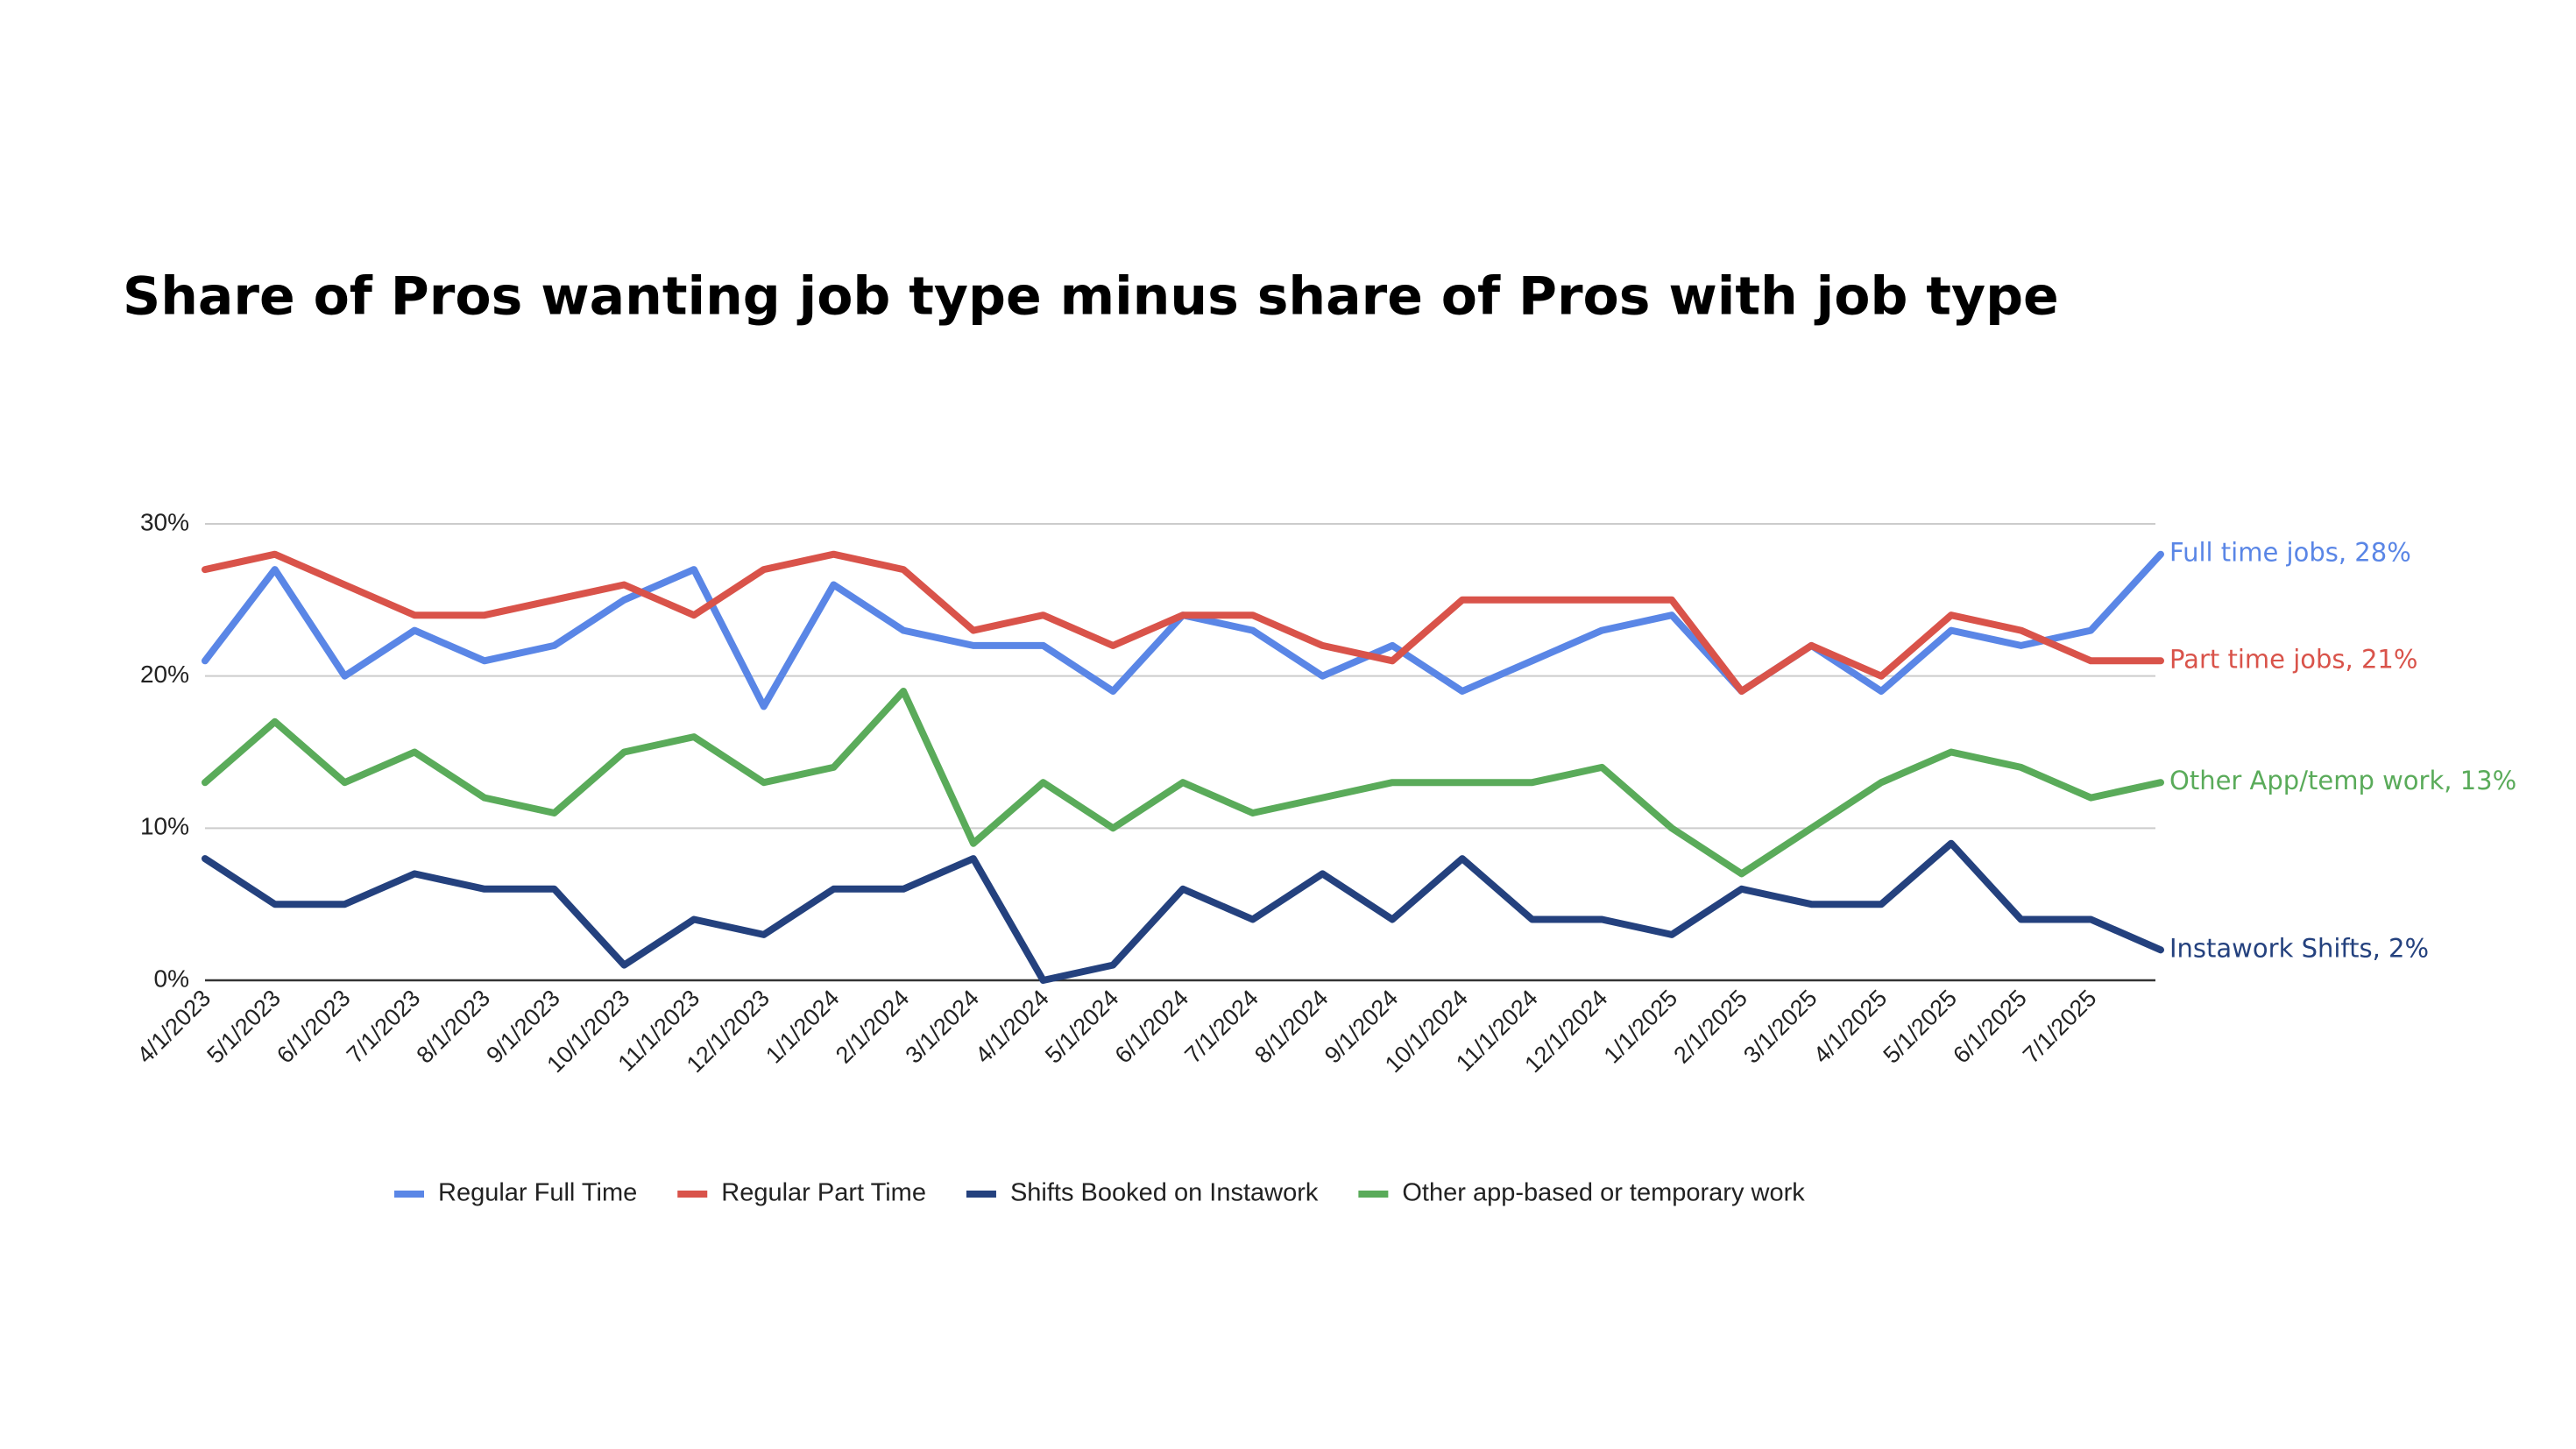  What do you see at coordinates (537, 1193) in the screenshot?
I see `legend-label: Regular Full Time` at bounding box center [537, 1193].